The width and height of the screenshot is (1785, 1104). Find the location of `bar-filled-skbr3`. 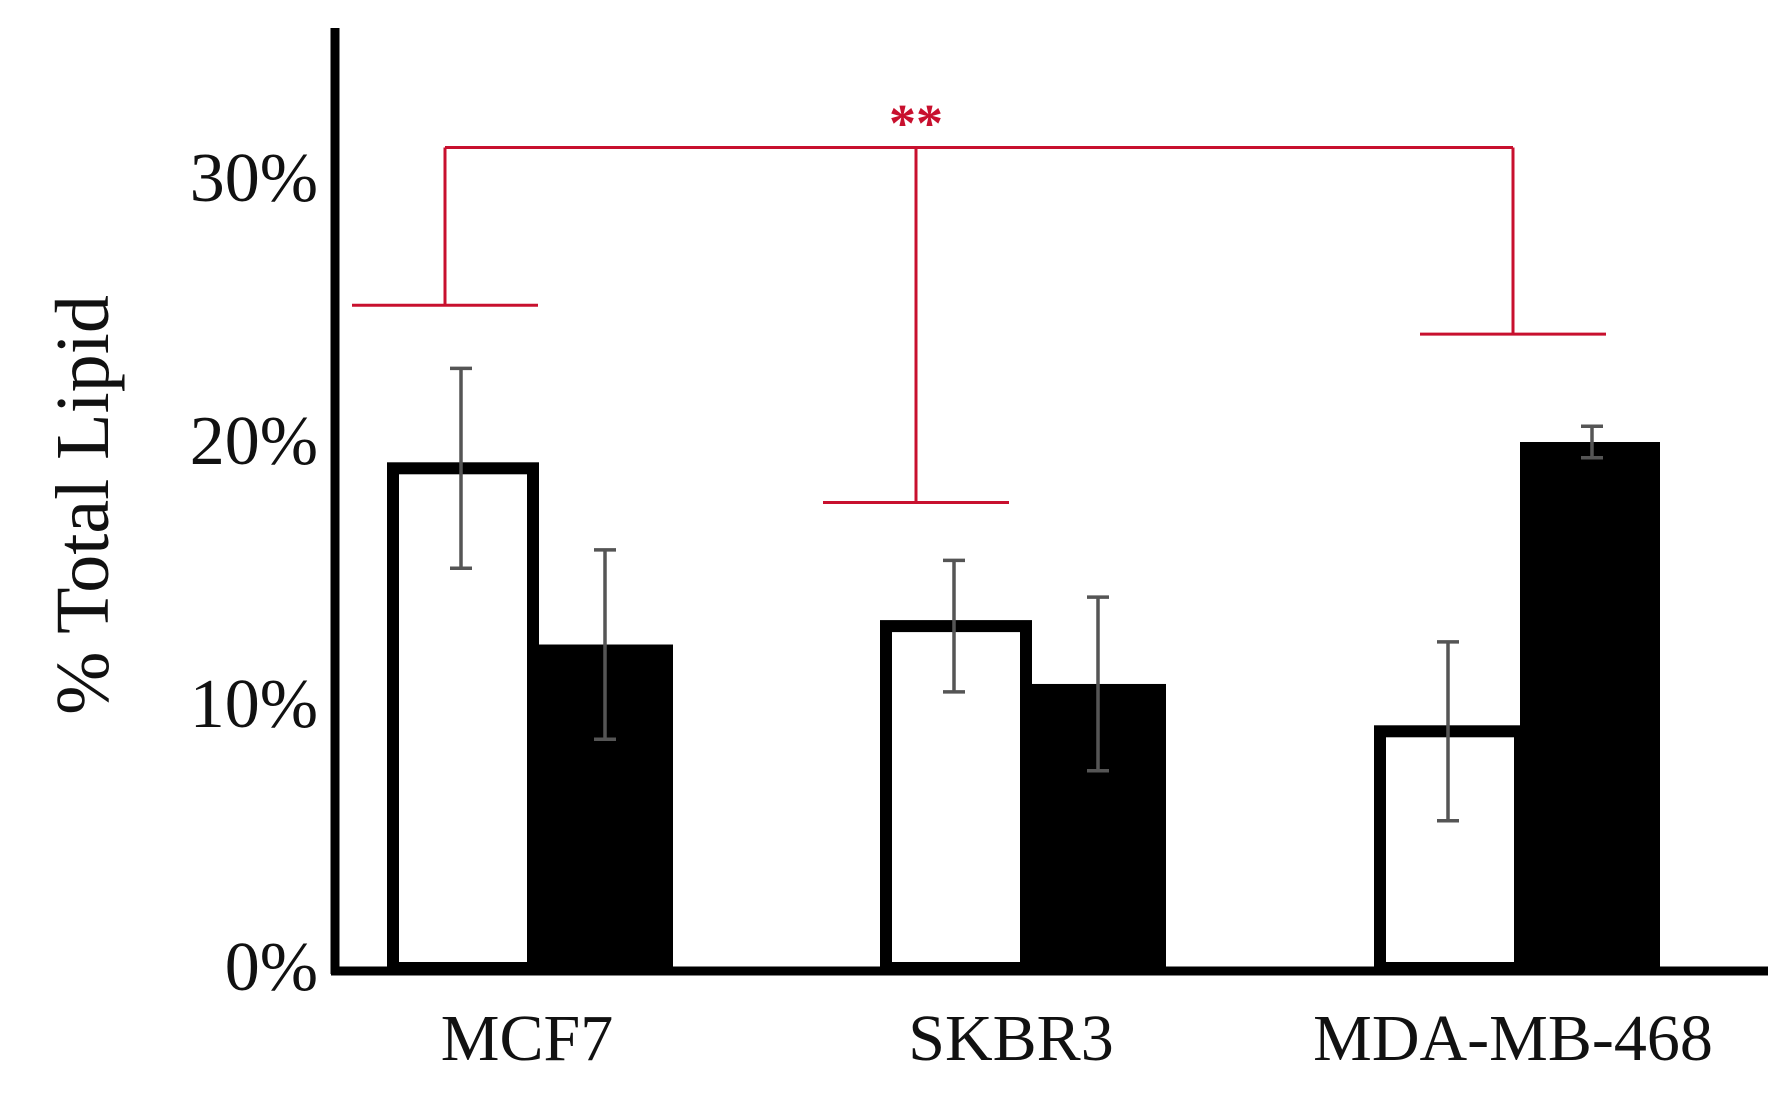

bar-filled-skbr3 is located at coordinates (1096, 825).